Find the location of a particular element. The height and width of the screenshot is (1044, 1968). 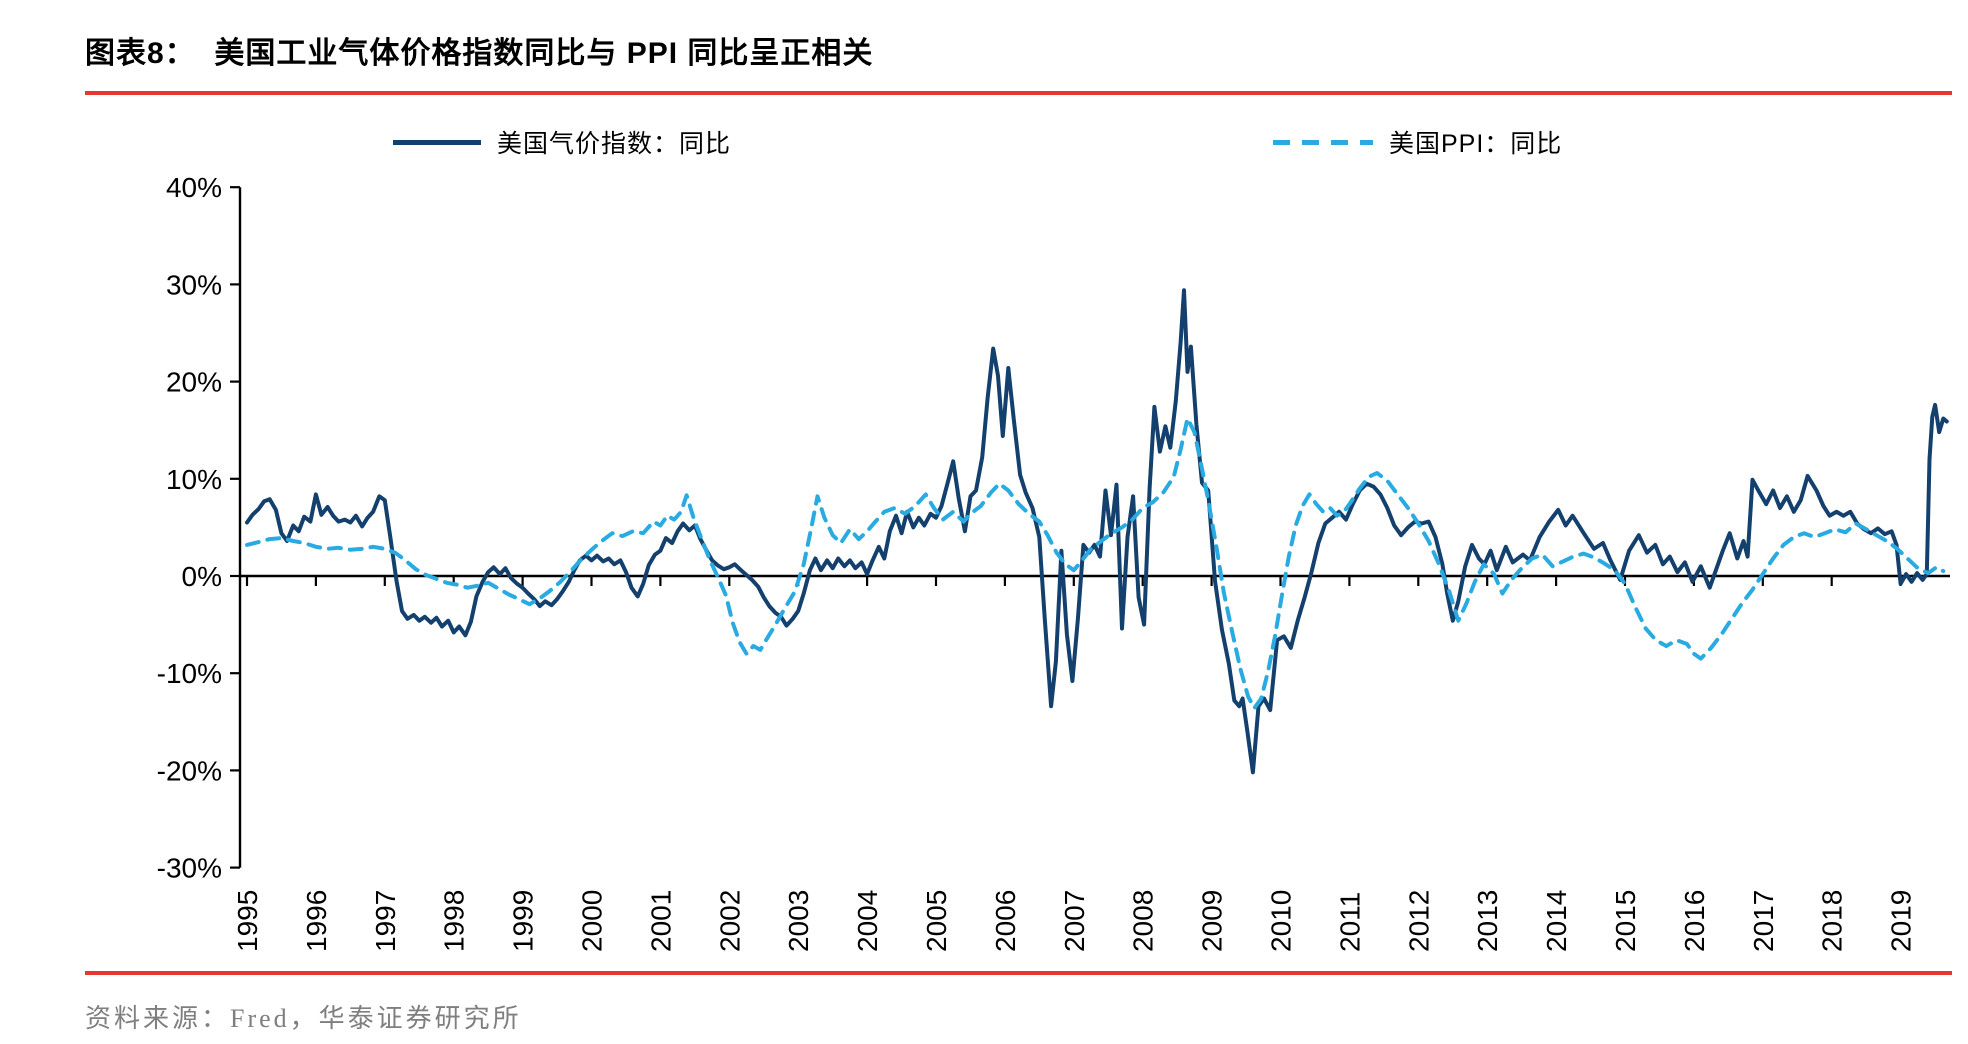

x-axis-year-label: 2009 is located at coordinates (1212, 921).